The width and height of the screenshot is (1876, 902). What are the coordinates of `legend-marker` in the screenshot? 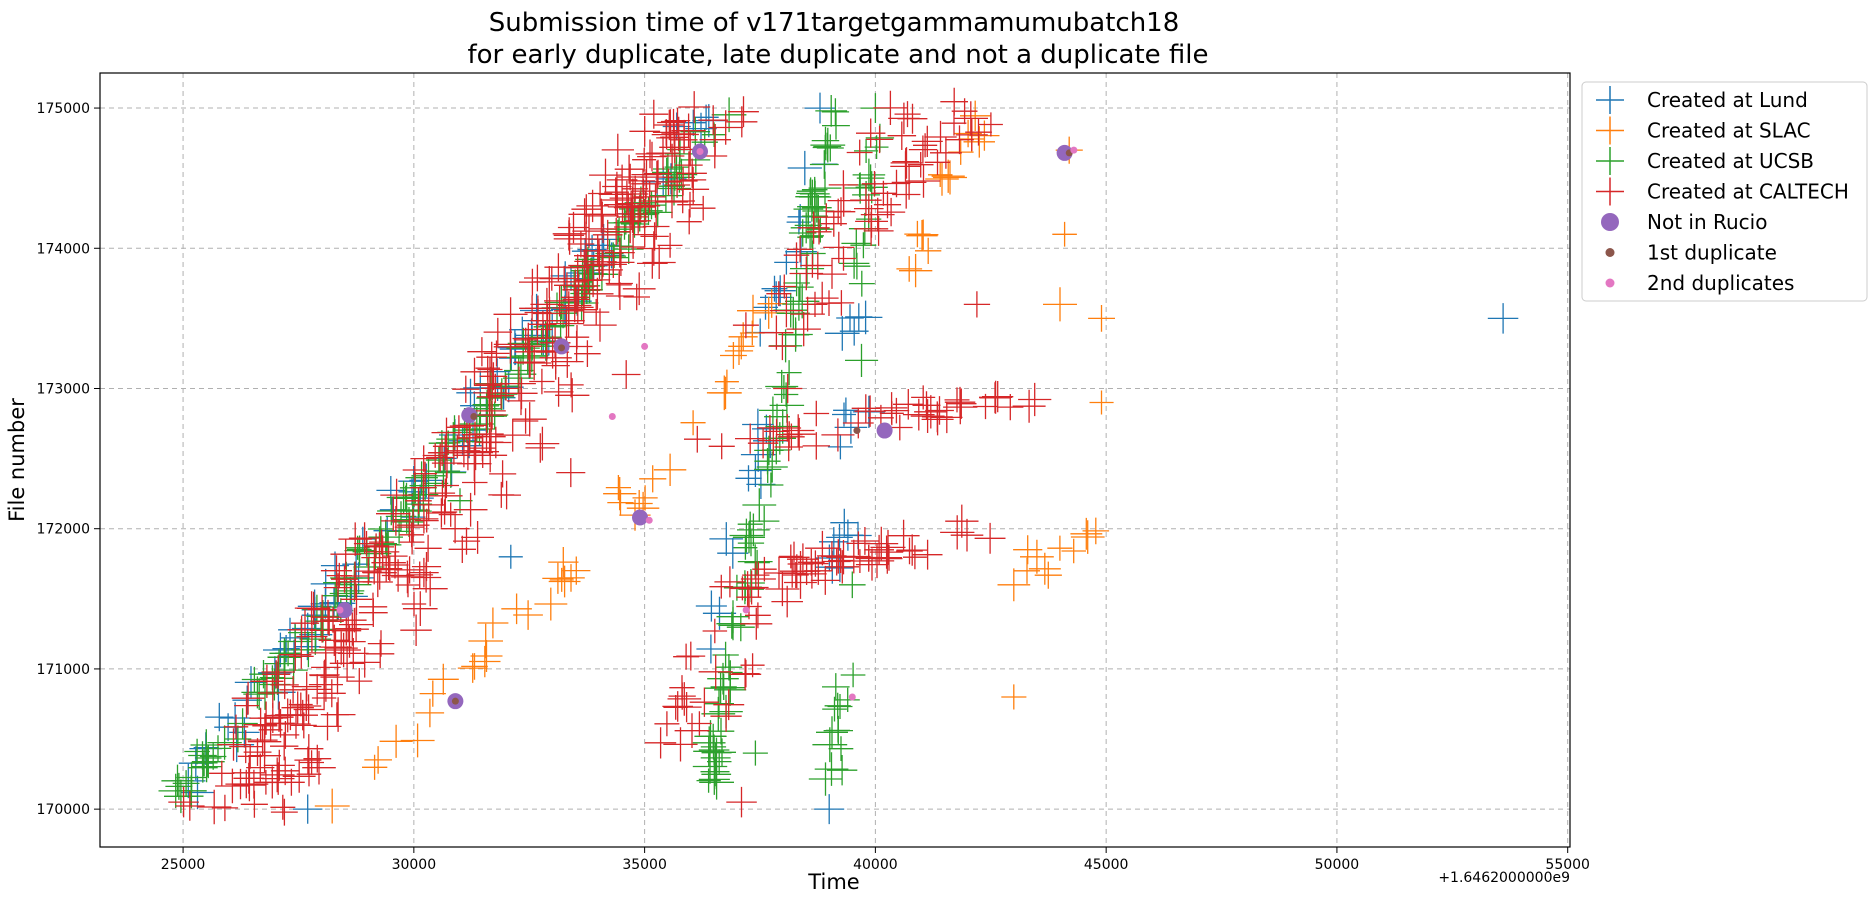 It's located at (1610, 191).